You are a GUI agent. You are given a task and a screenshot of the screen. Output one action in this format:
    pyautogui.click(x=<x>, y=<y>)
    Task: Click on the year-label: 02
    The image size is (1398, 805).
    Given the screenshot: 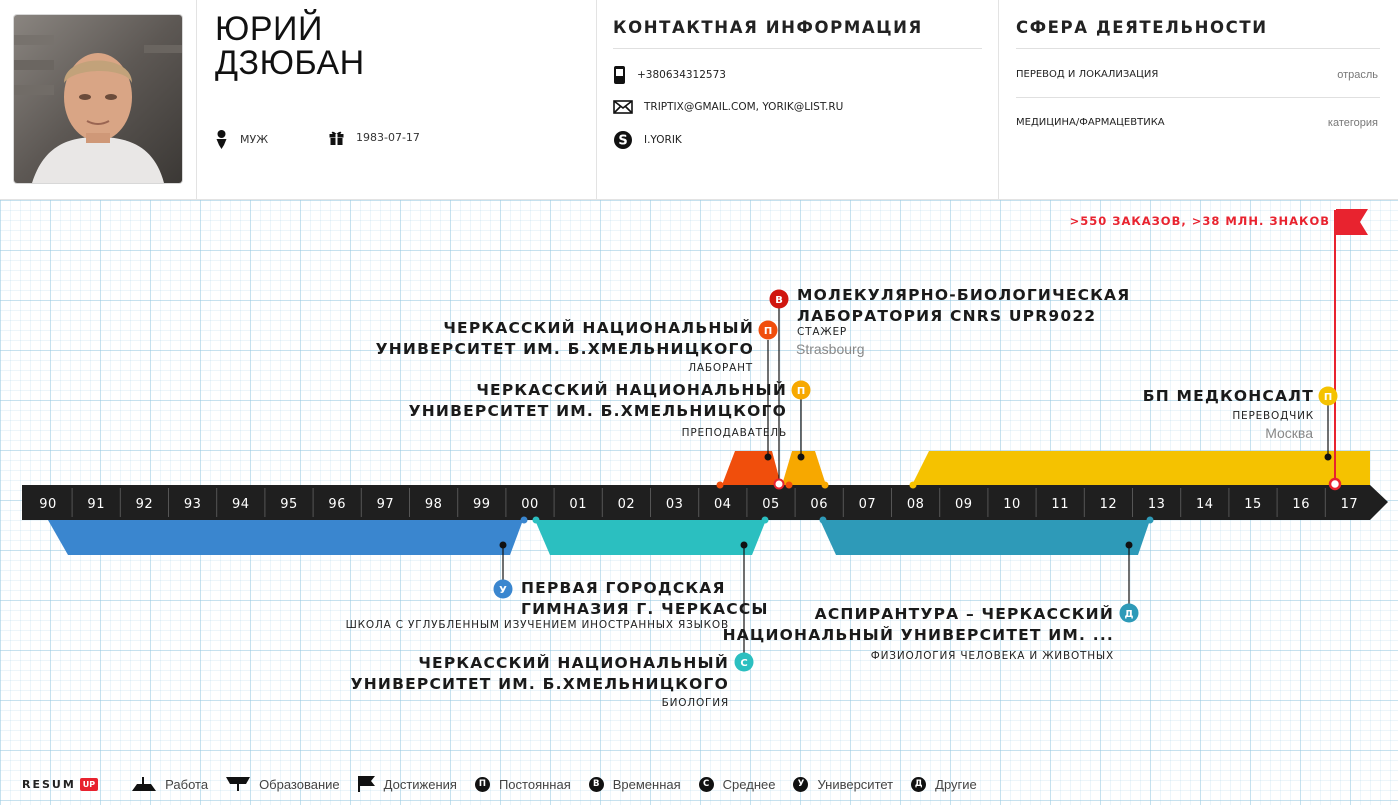 What is the action you would take?
    pyautogui.click(x=627, y=504)
    